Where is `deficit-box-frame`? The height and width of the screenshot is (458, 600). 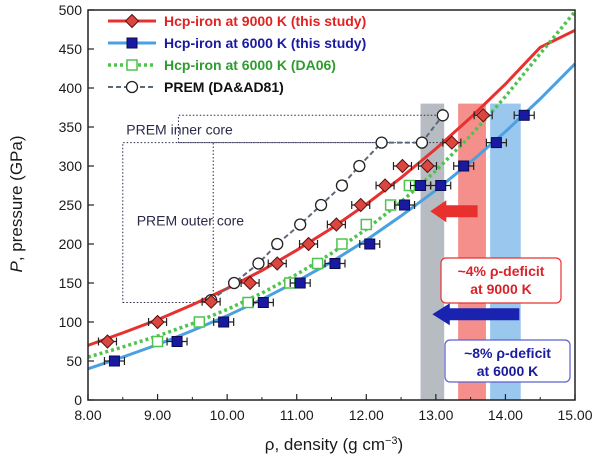 deficit-box-frame is located at coordinates (501, 280).